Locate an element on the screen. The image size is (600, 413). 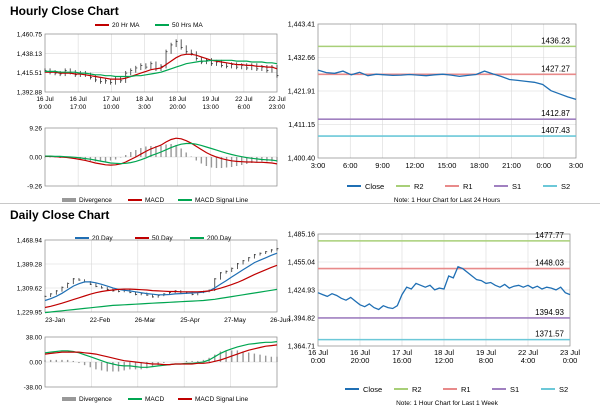
hourly-macd-y-tick: 9.26 is located at coordinates (35, 129).